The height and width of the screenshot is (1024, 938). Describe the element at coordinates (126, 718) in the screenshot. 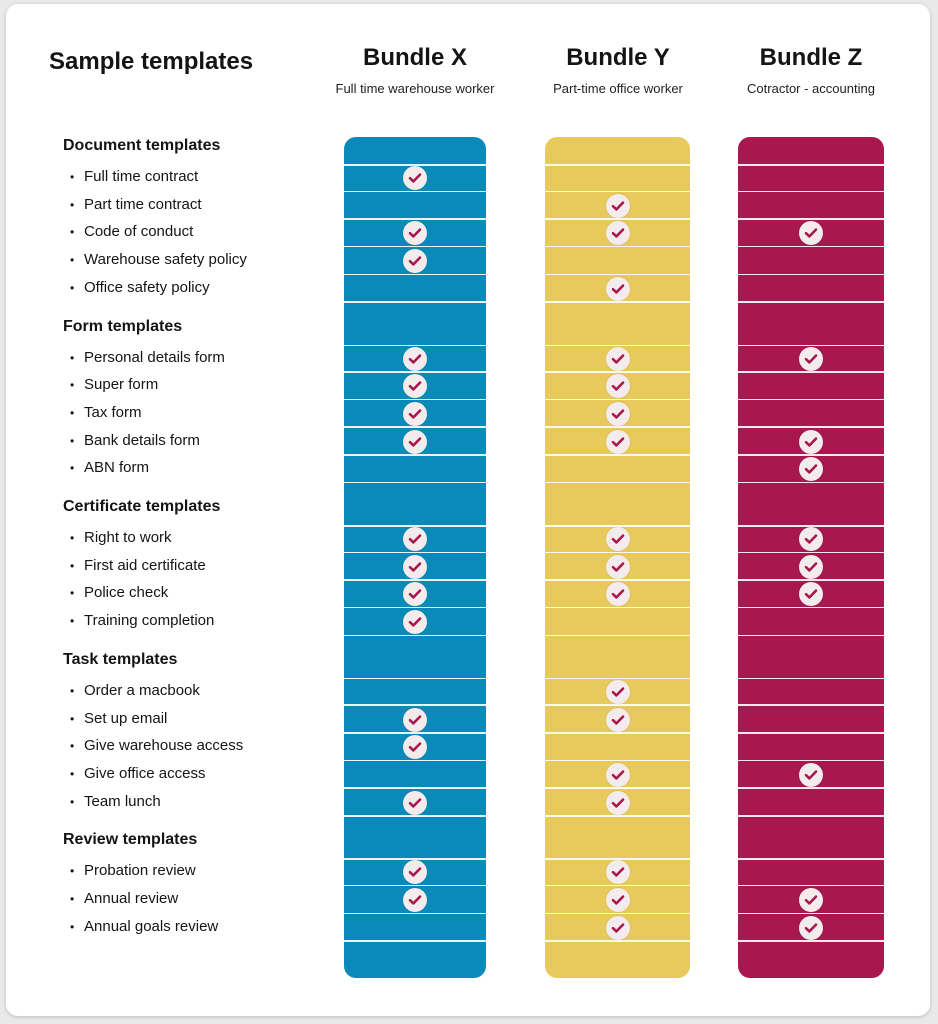

I see `template-item-label: Set up email` at that location.